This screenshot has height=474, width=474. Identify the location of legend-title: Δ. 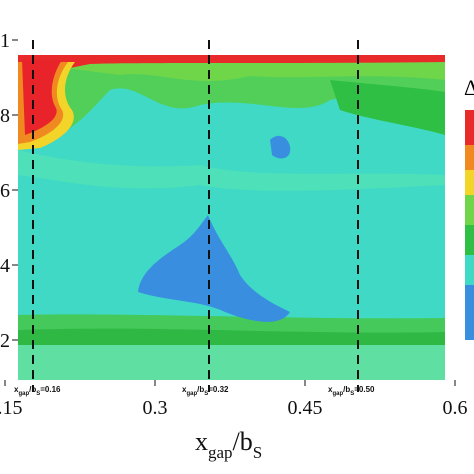
(469, 87).